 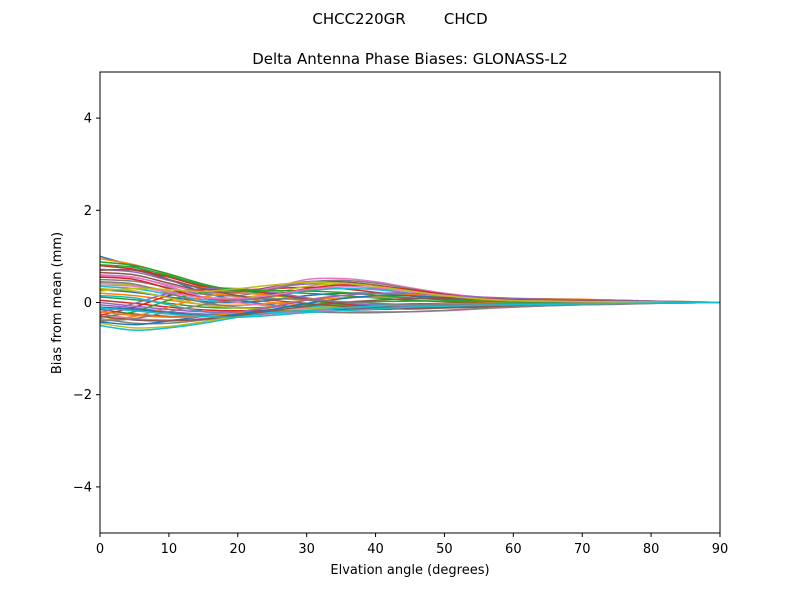 What do you see at coordinates (238, 549) in the screenshot?
I see `x-tick-label: 20` at bounding box center [238, 549].